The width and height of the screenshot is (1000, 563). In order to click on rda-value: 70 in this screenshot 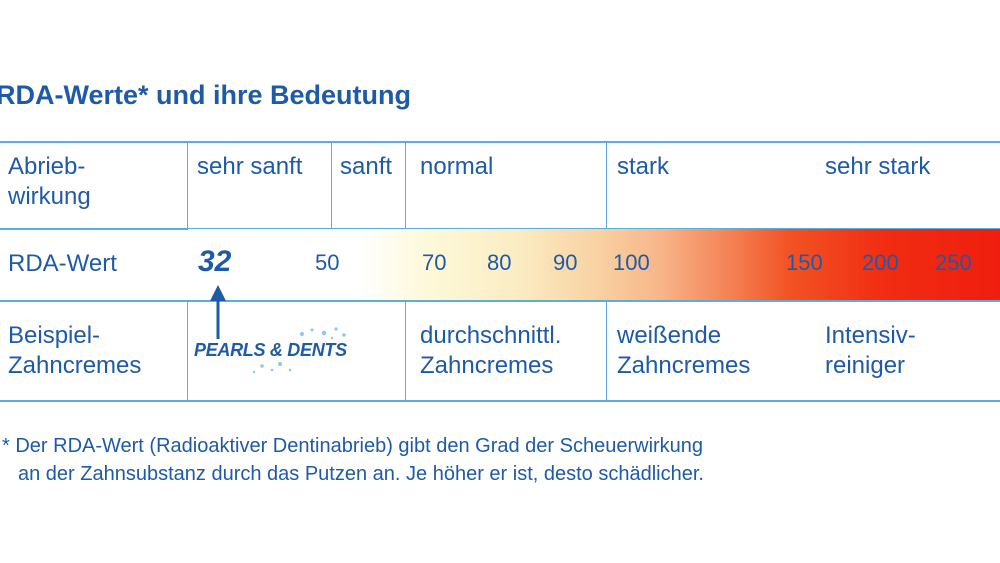, I will do `click(434, 262)`.